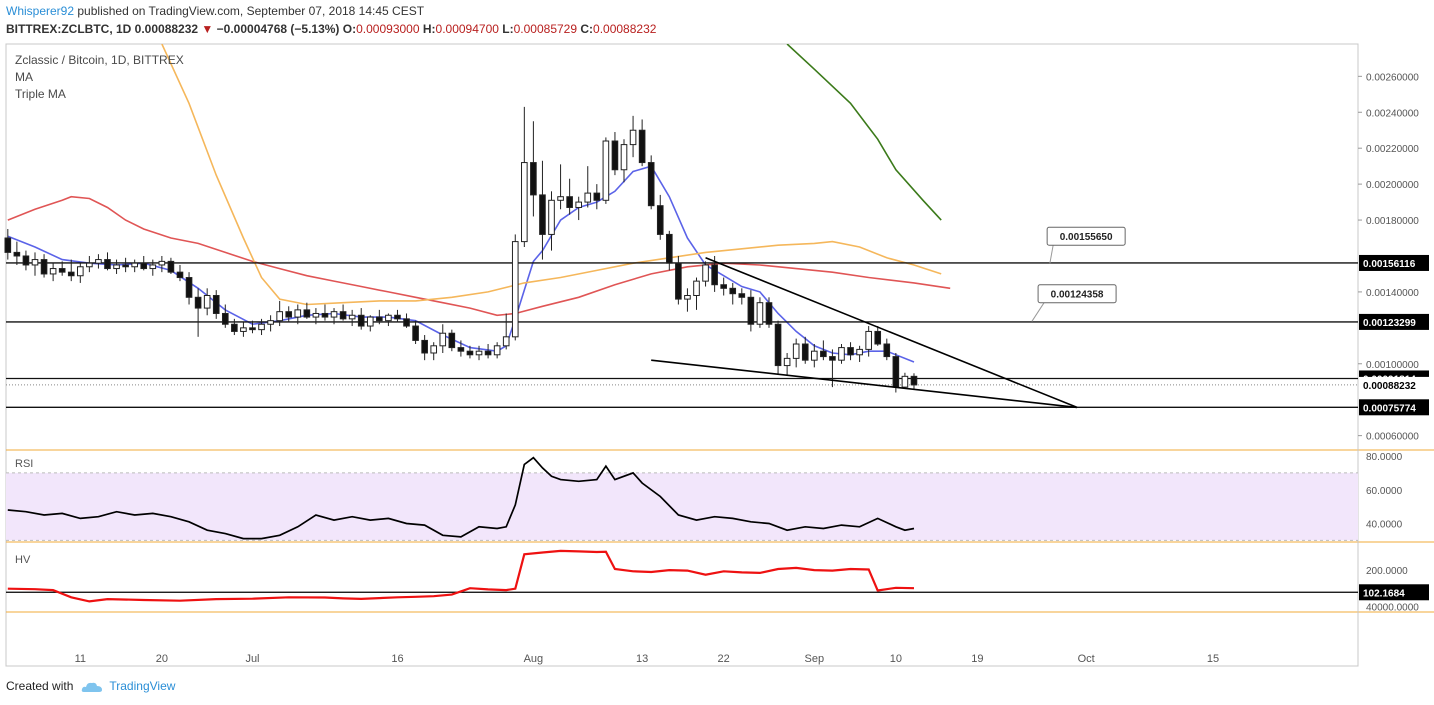  Describe the element at coordinates (40, 94) in the screenshot. I see `legend-triple-ma: Triple MA` at that location.